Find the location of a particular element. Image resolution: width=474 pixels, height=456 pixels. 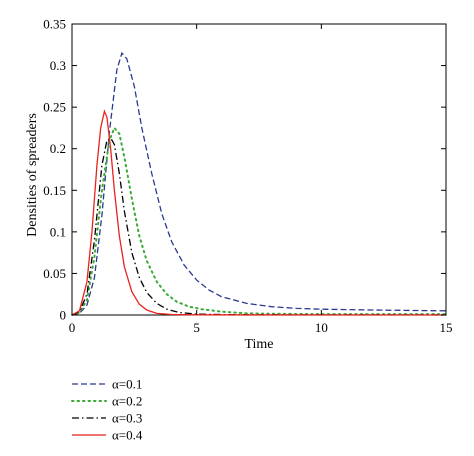

y-tick-label: 0.1 is located at coordinates (58, 231).